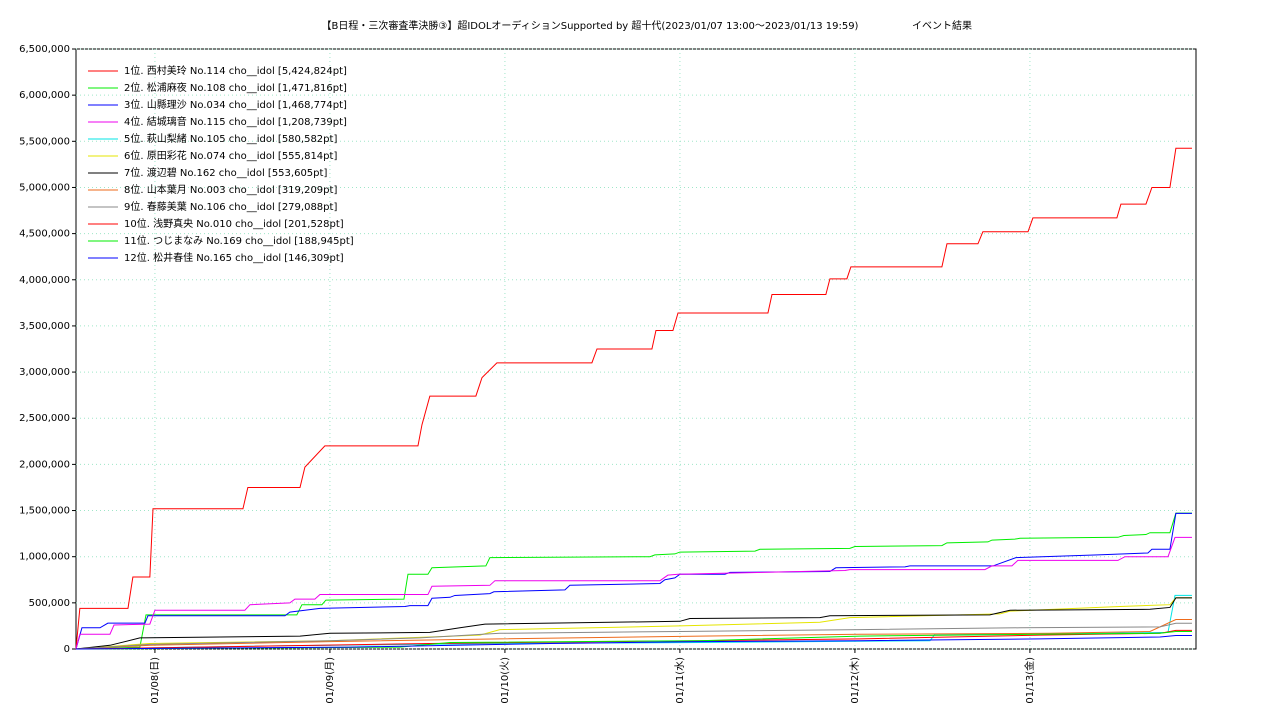 This screenshot has width=1280, height=720. I want to click on y-tick-label: 3,000,000, so click(44, 372).